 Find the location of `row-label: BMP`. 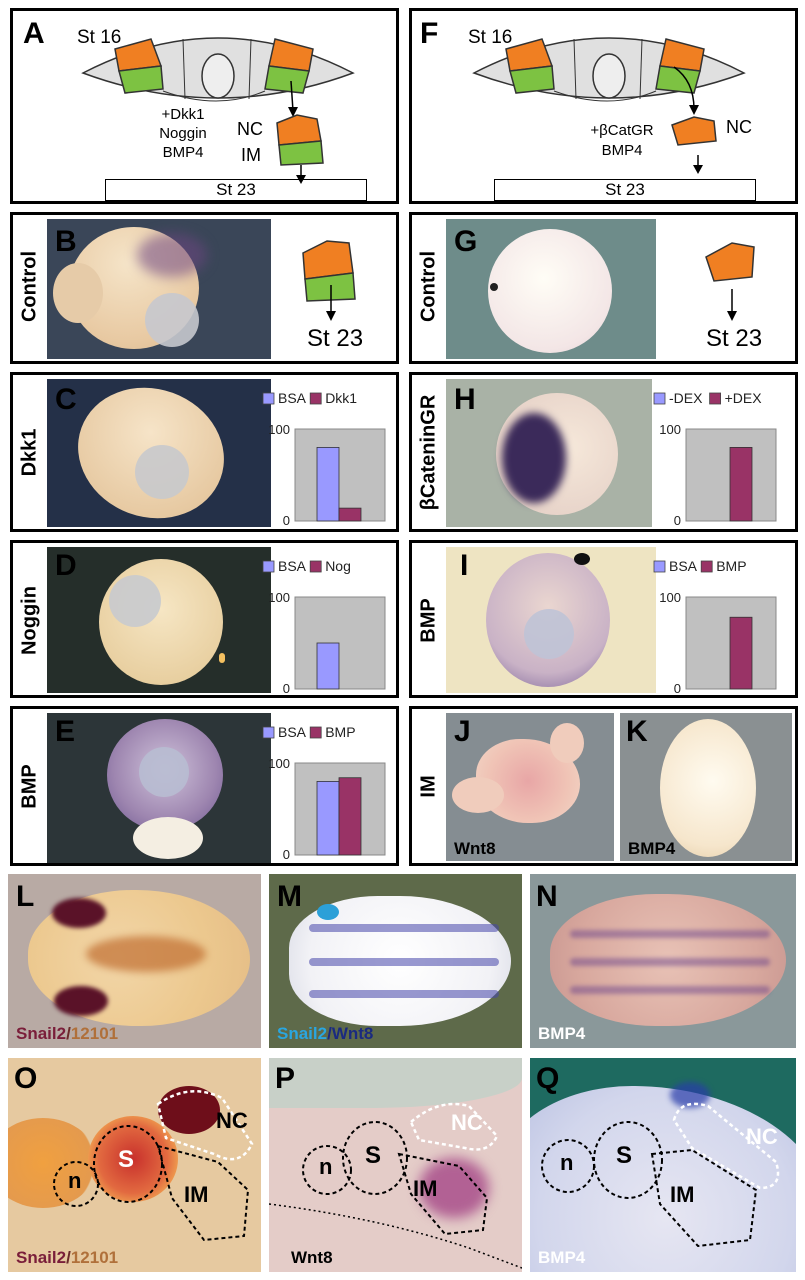

row-label: BMP is located at coordinates (29, 786).